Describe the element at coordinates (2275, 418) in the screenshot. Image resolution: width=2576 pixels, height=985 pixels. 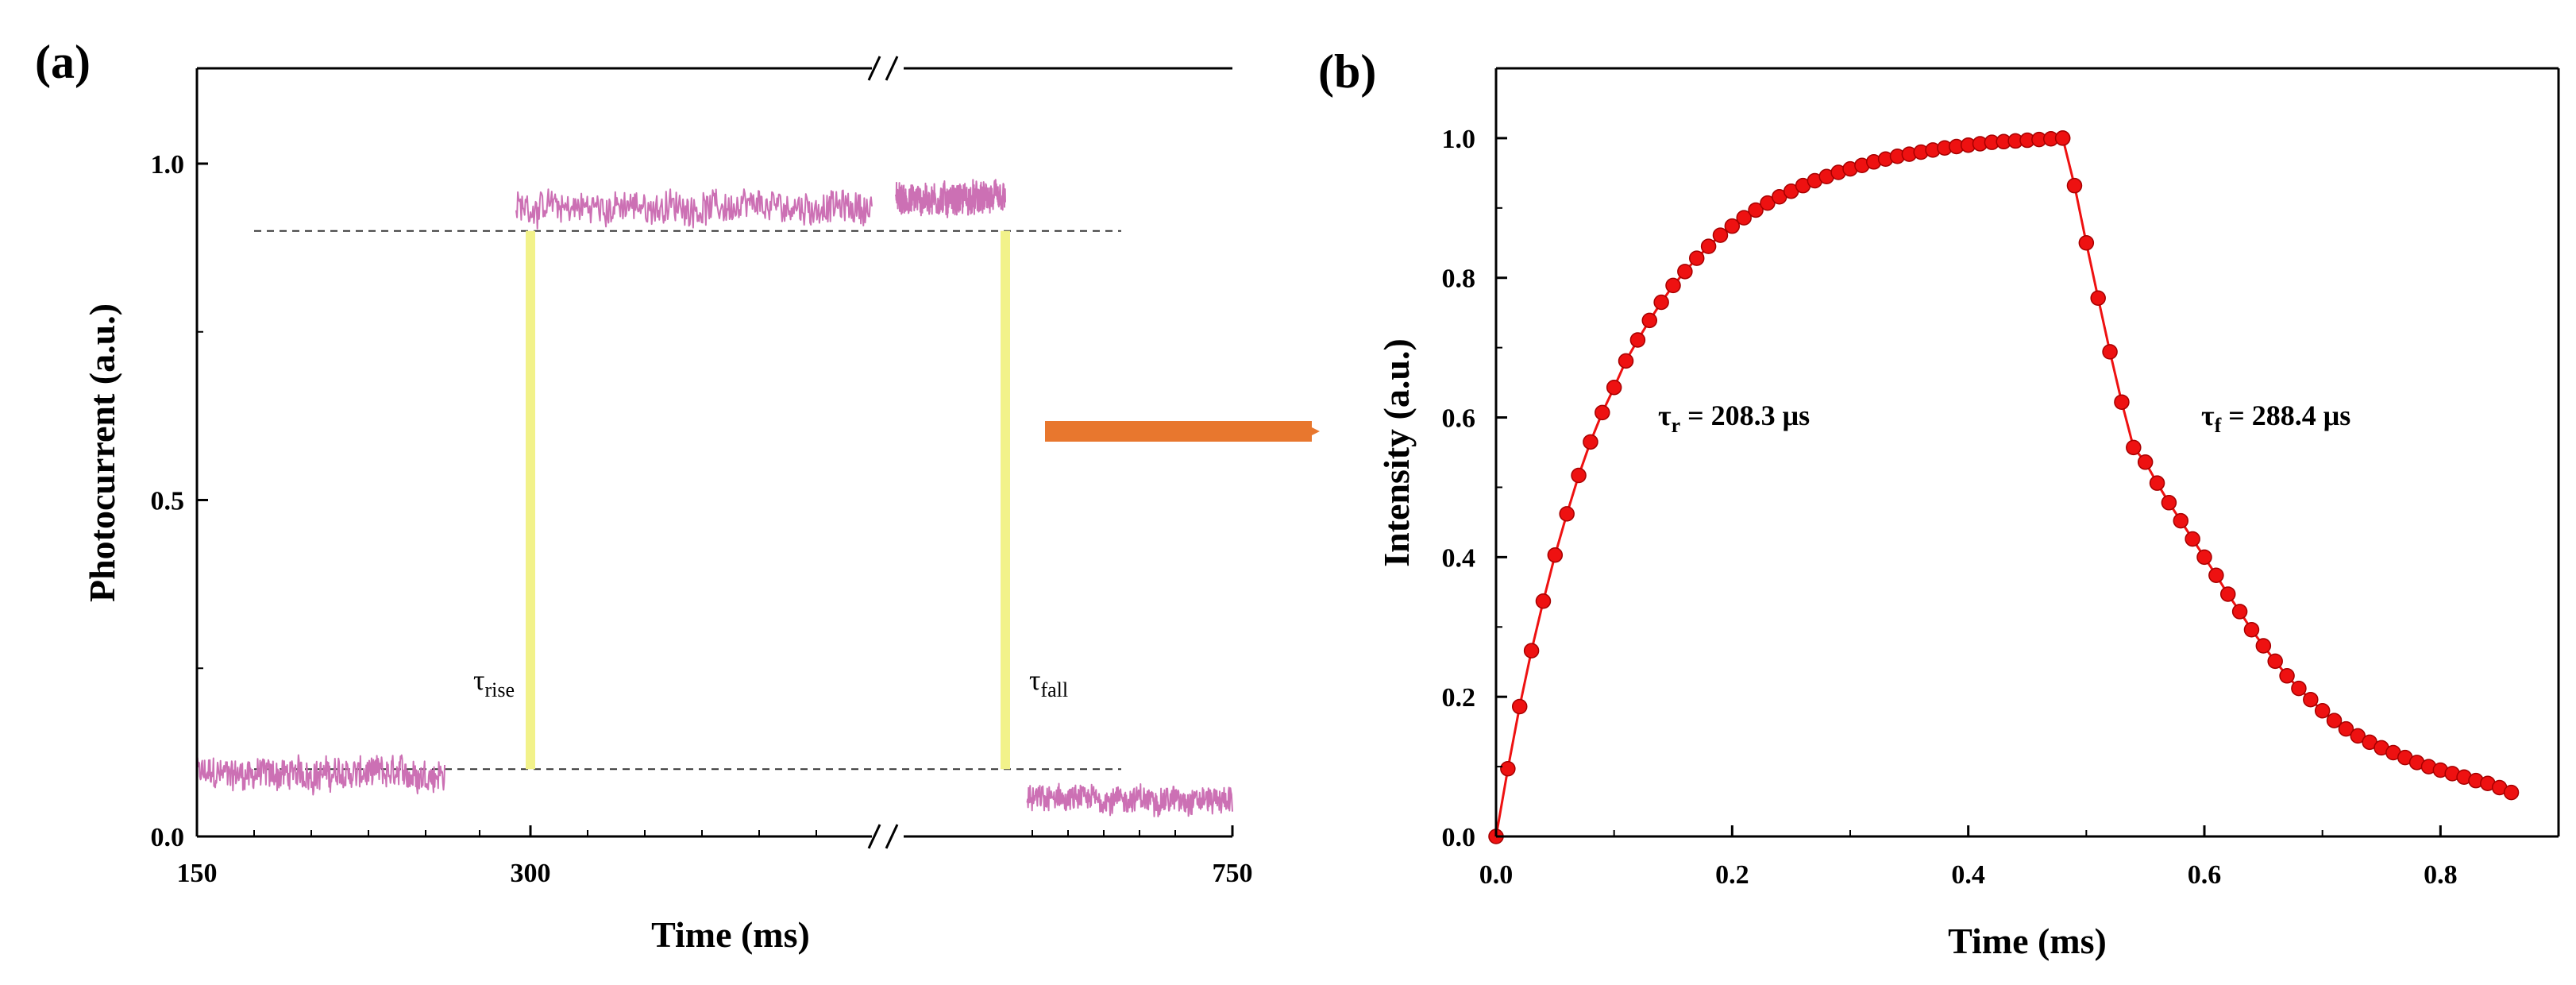
I see `tau-f-label: τf = 288.4 μs` at that location.